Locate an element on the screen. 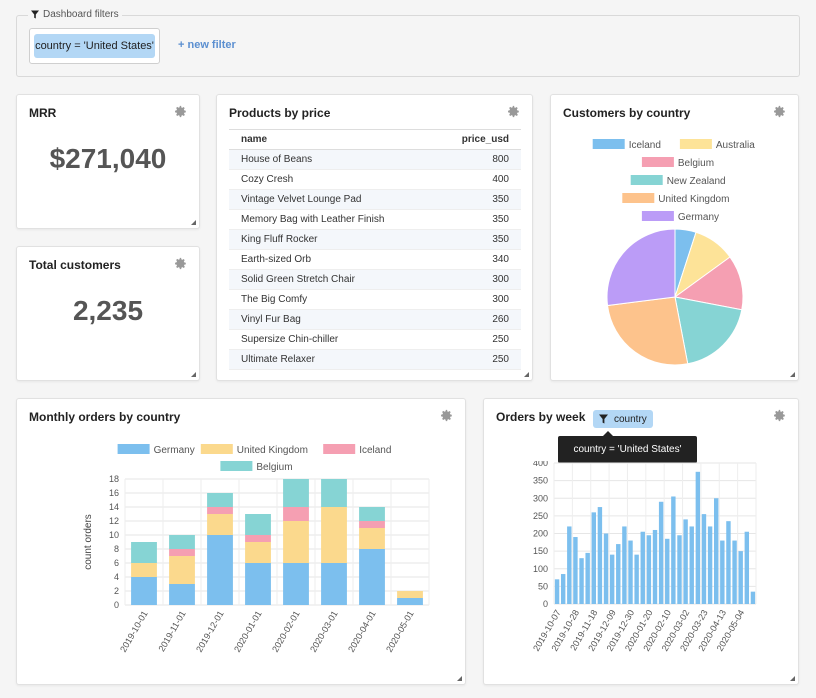  table-row: Vintage Velvet Lounge Pad 350 is located at coordinates (375, 200).